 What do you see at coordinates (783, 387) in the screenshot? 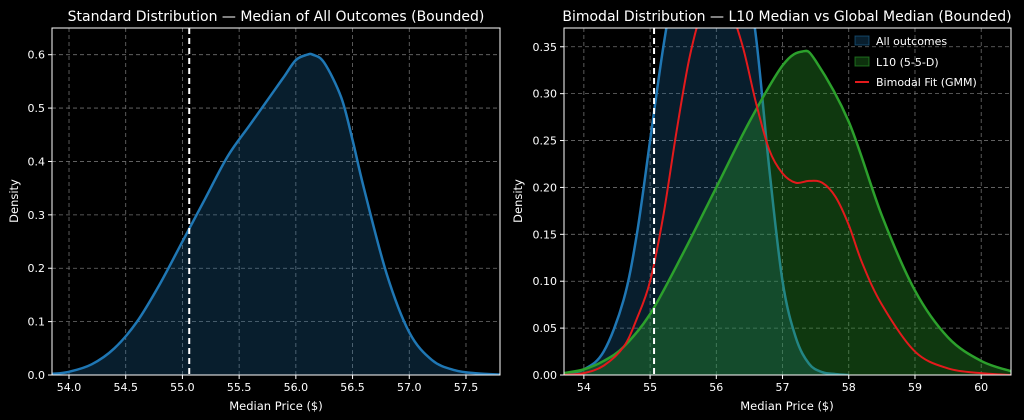
I see `x-tick-label: 57` at bounding box center [783, 387].